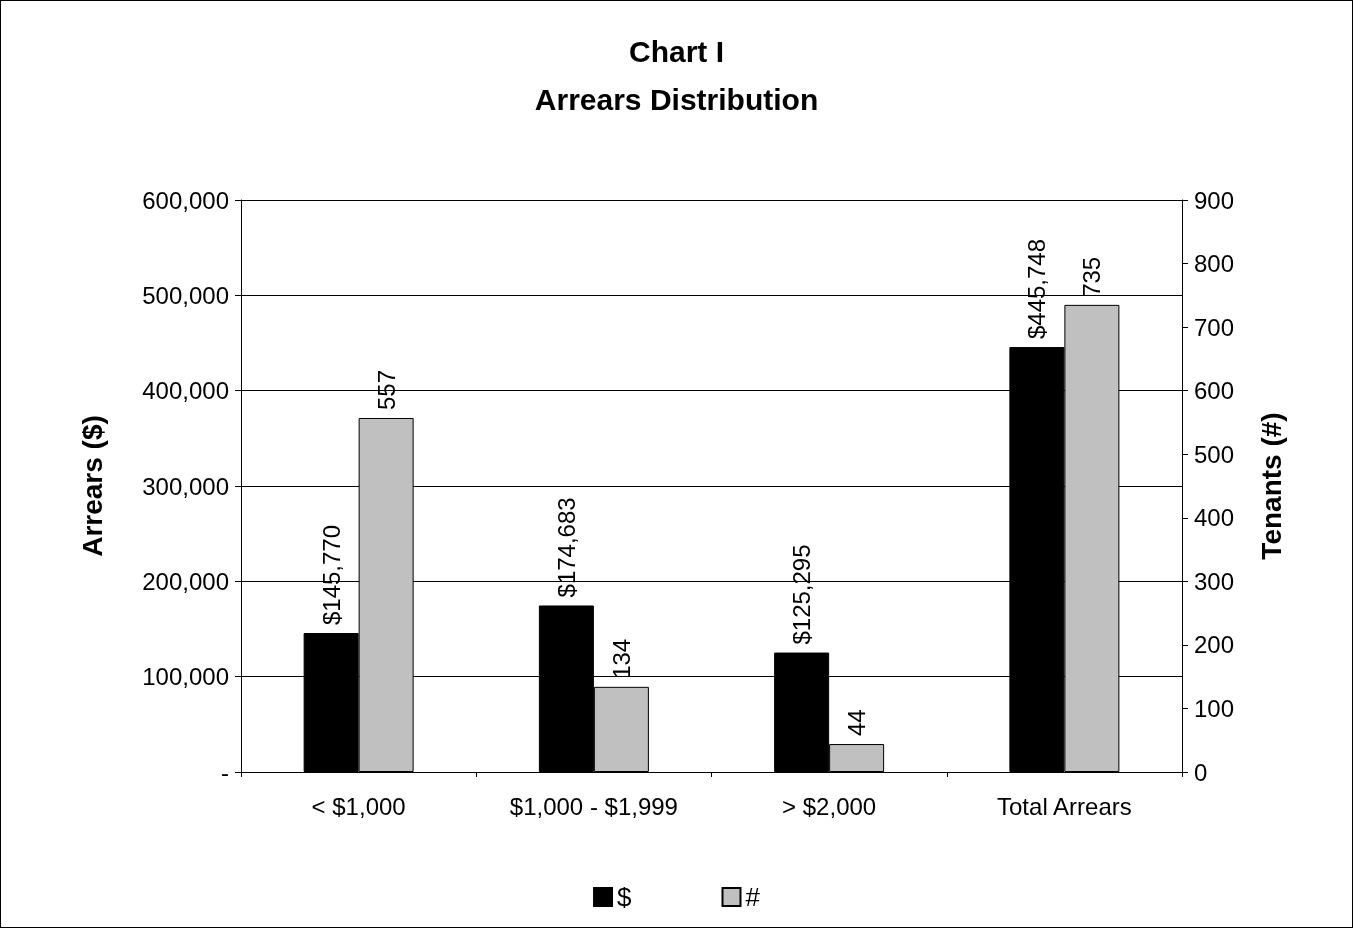 This screenshot has height=928, width=1353. Describe the element at coordinates (1037, 289) in the screenshot. I see `data-label: $445,748` at that location.